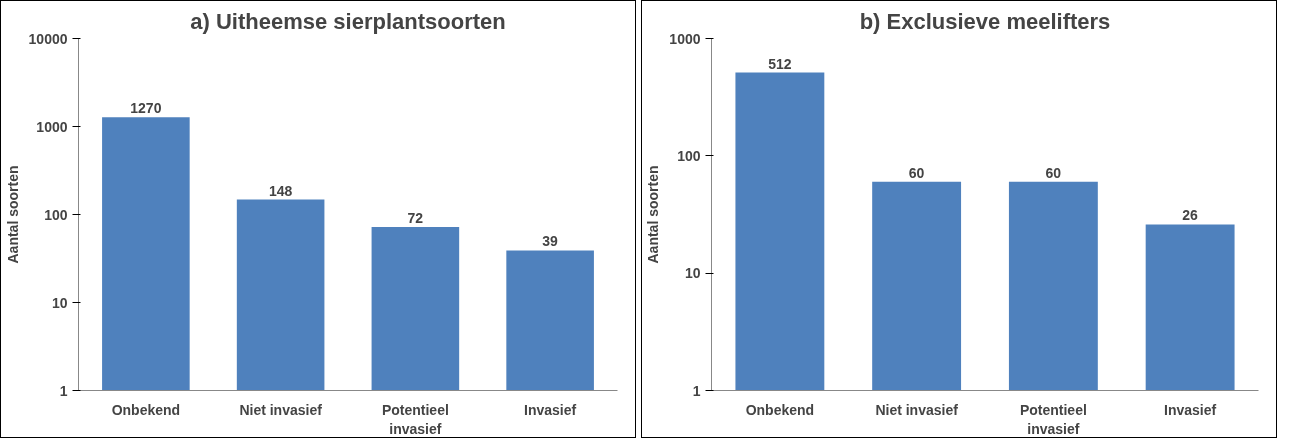 The width and height of the screenshot is (1290, 443). What do you see at coordinates (415, 218) in the screenshot?
I see `data-label: 72` at bounding box center [415, 218].